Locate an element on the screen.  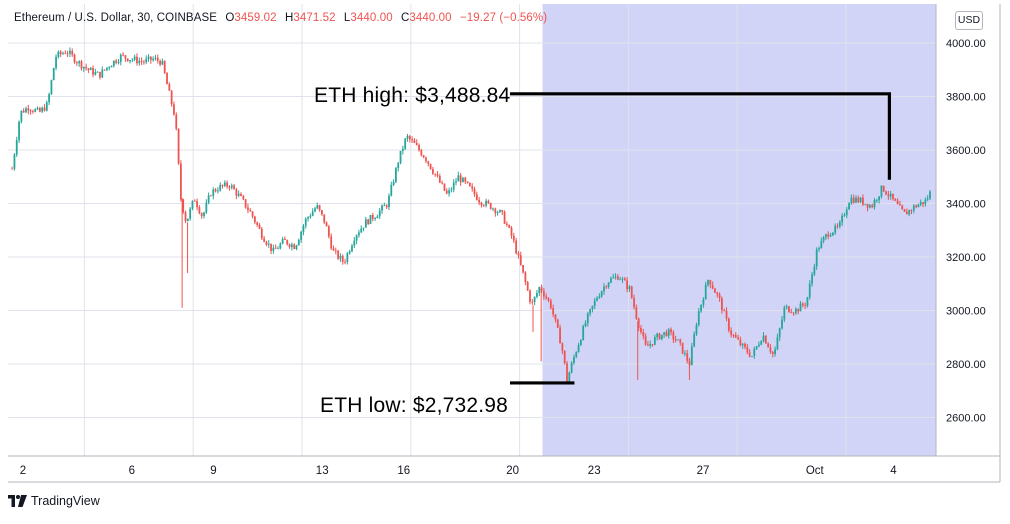
x-tick-label: 9 is located at coordinates (213, 471).